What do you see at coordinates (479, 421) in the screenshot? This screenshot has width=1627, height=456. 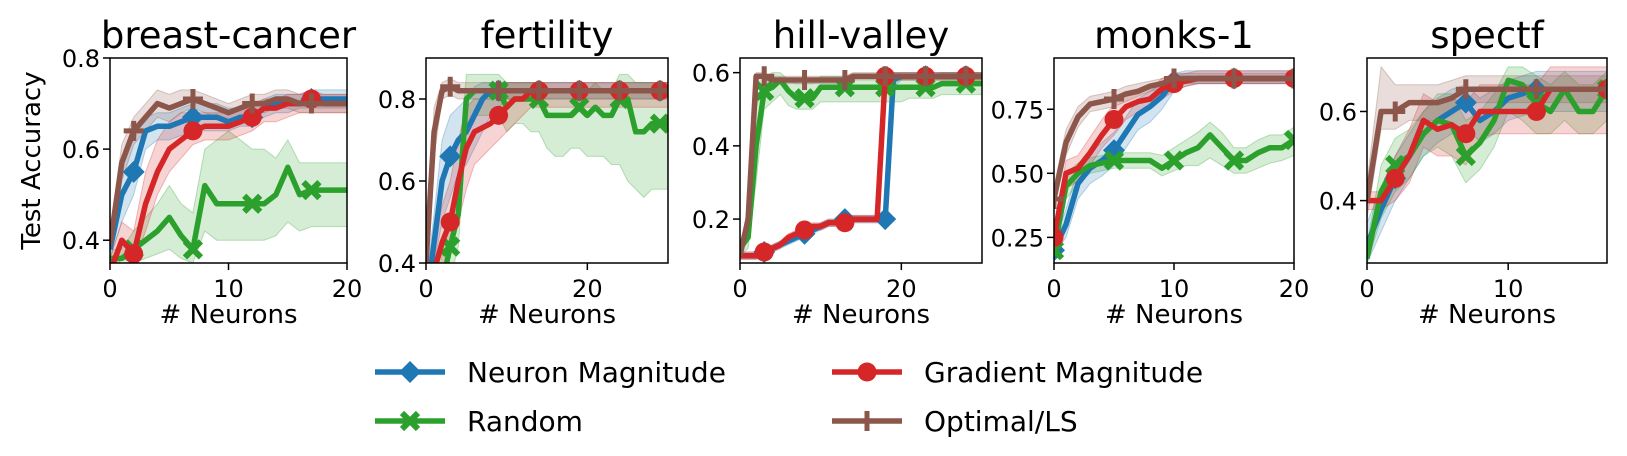 I see `legend-item-random: Random` at bounding box center [479, 421].